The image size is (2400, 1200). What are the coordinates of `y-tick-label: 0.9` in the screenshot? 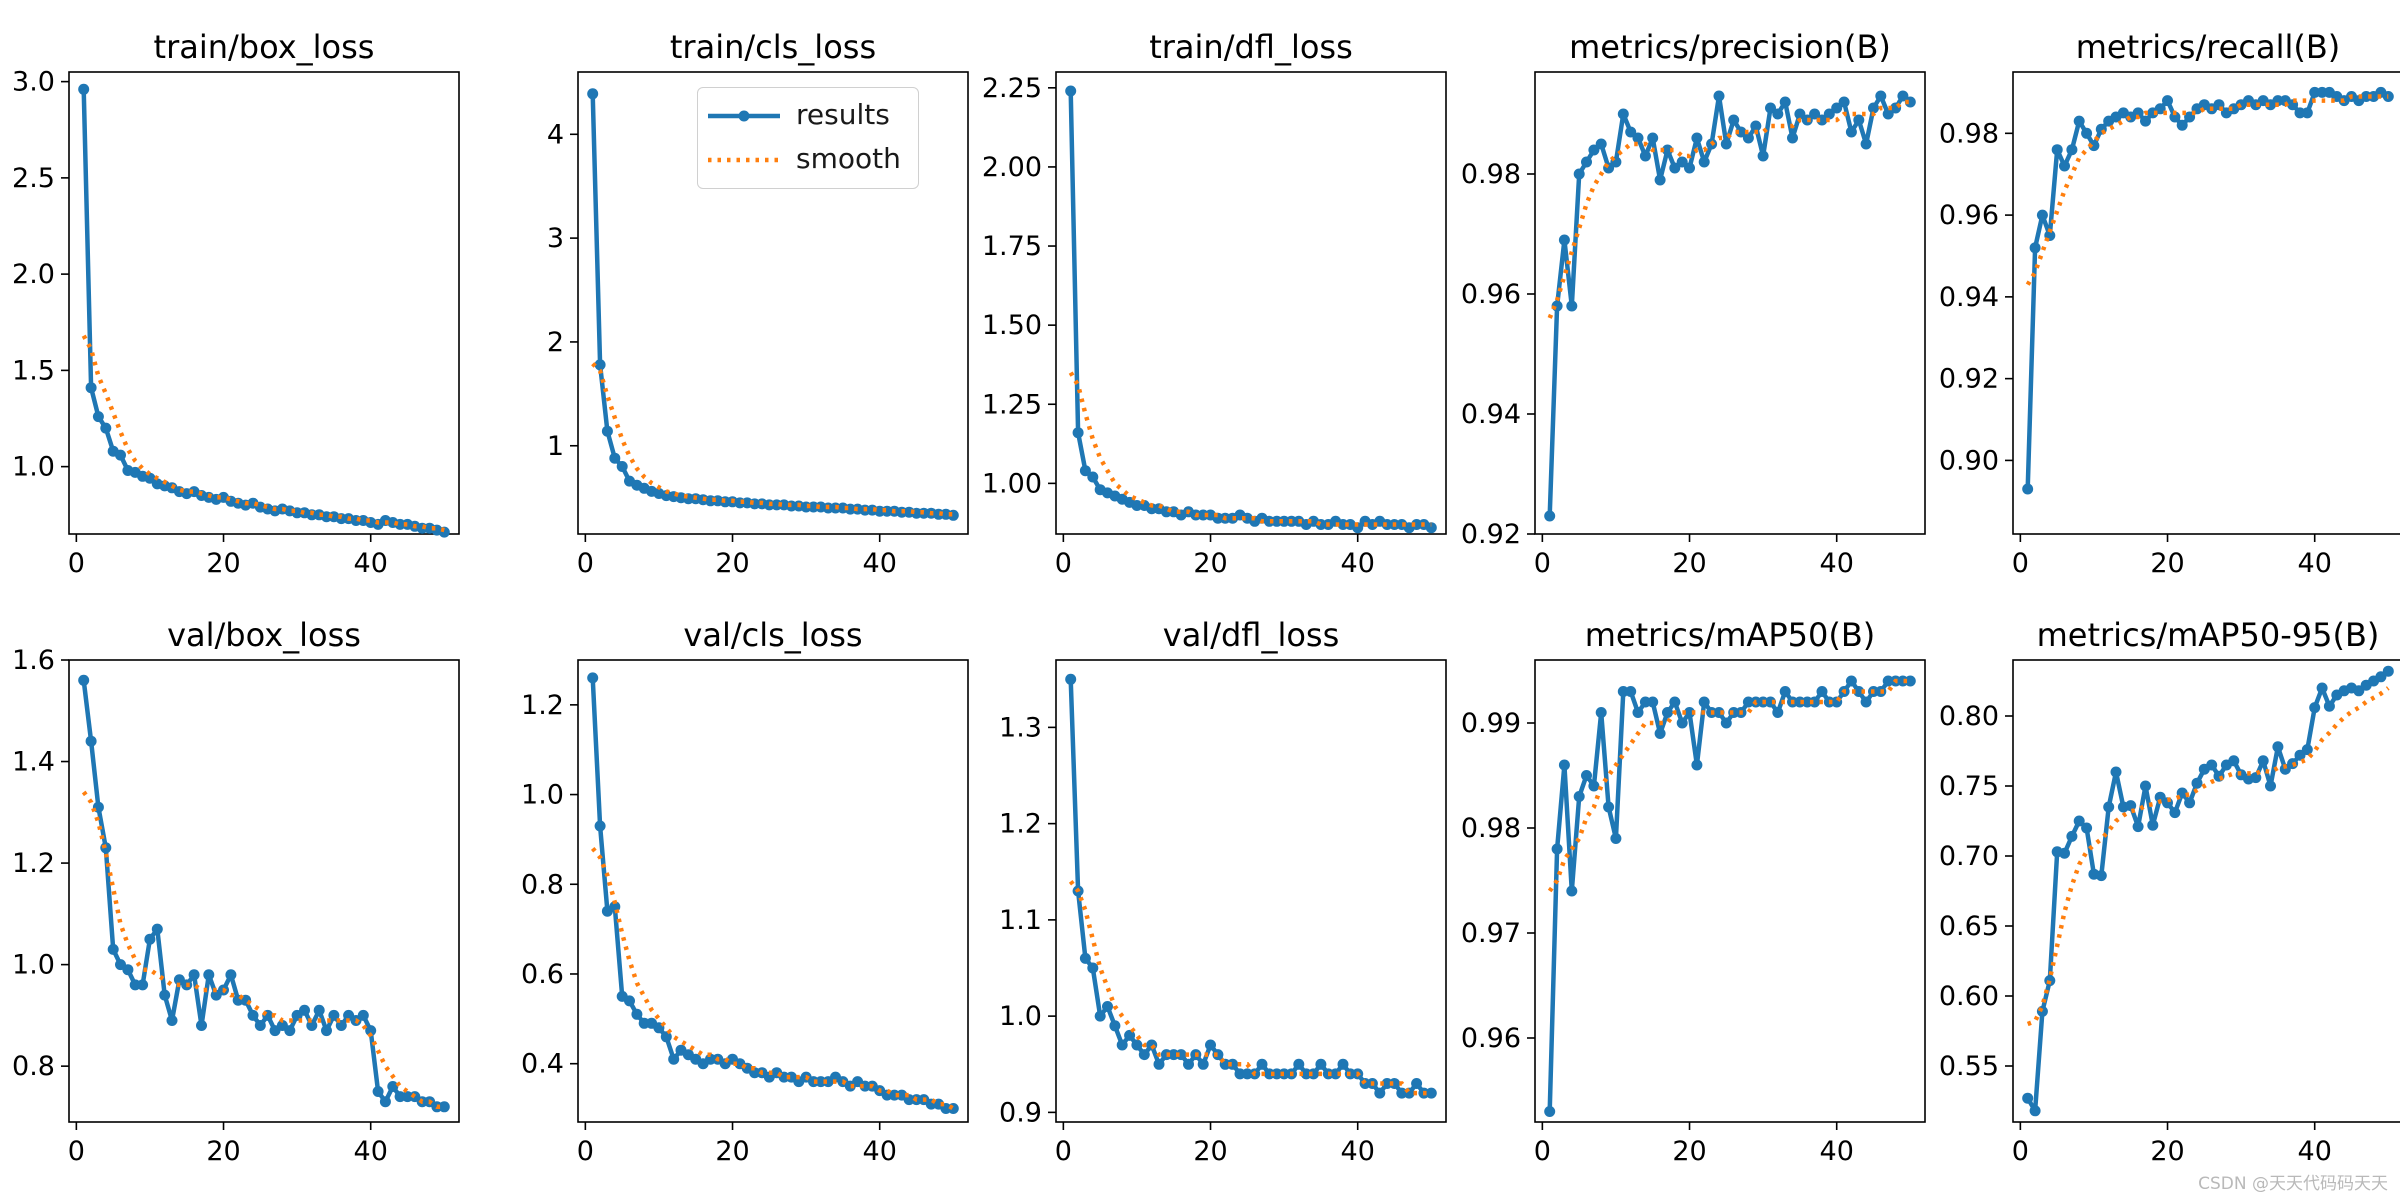 It's located at (1020, 1112).